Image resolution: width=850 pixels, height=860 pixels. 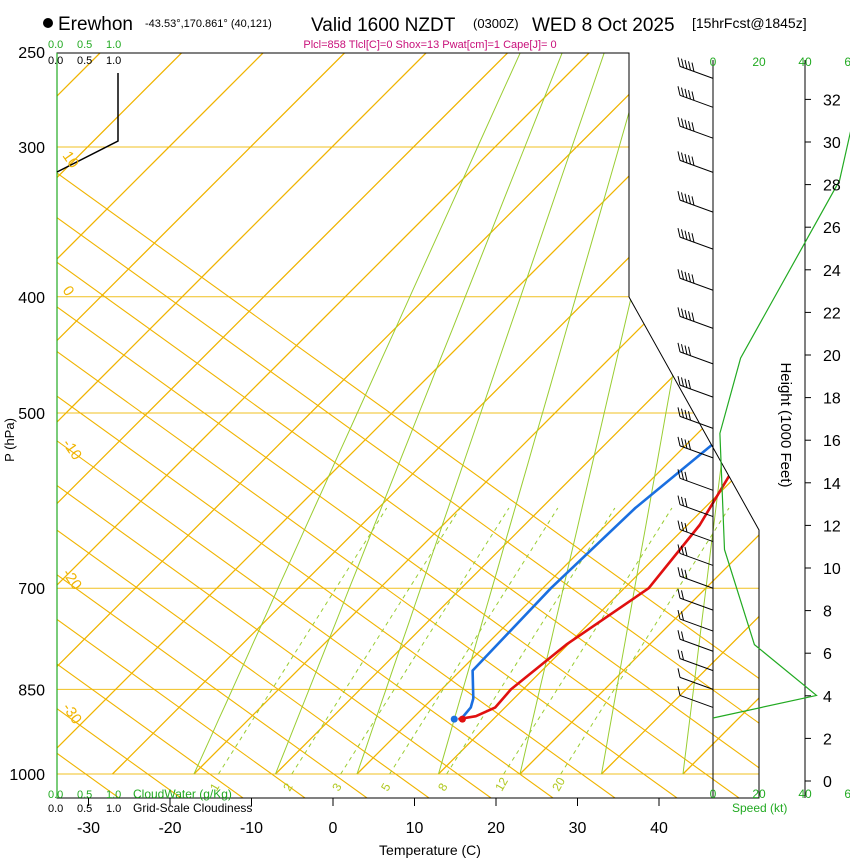 What do you see at coordinates (31, 414) in the screenshot?
I see `pressure-tick-label: 500` at bounding box center [31, 414].